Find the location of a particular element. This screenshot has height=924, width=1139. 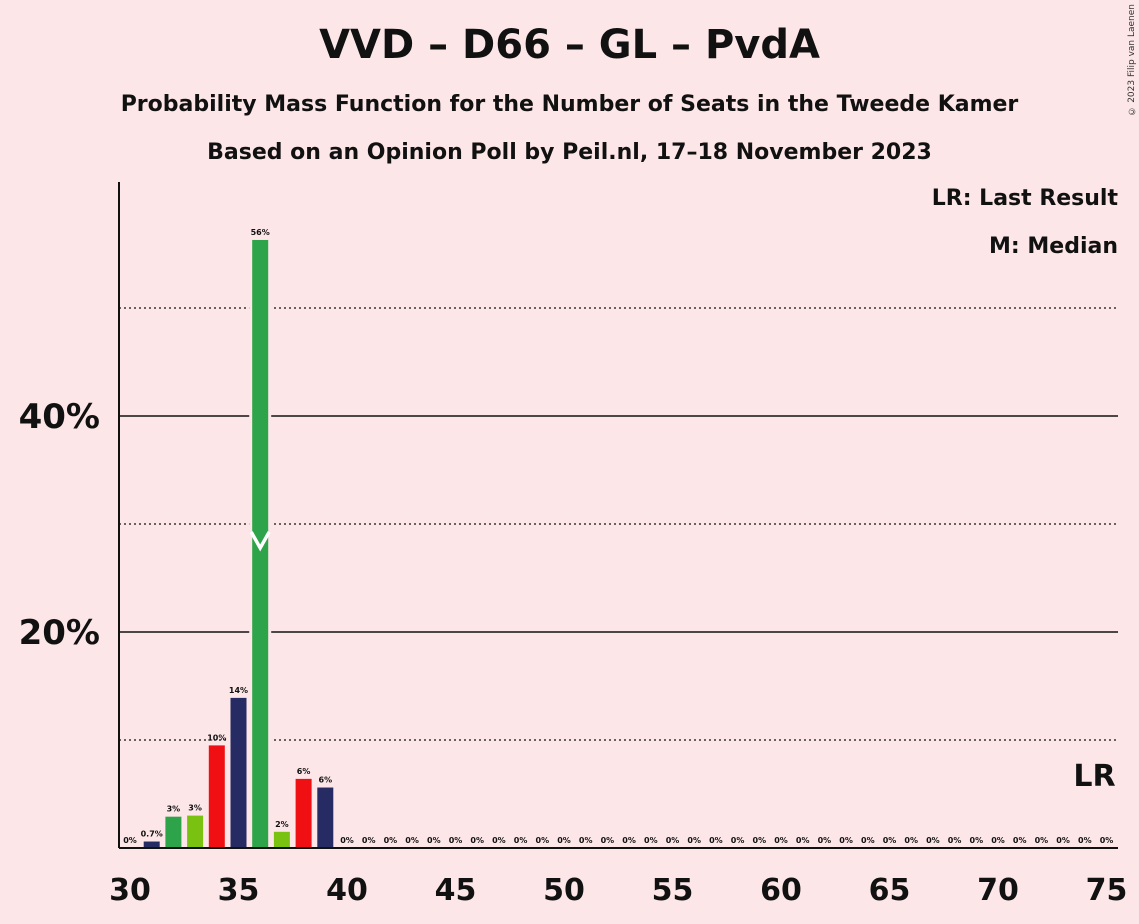

bar-label-seat-41: 0% is located at coordinates (369, 840).